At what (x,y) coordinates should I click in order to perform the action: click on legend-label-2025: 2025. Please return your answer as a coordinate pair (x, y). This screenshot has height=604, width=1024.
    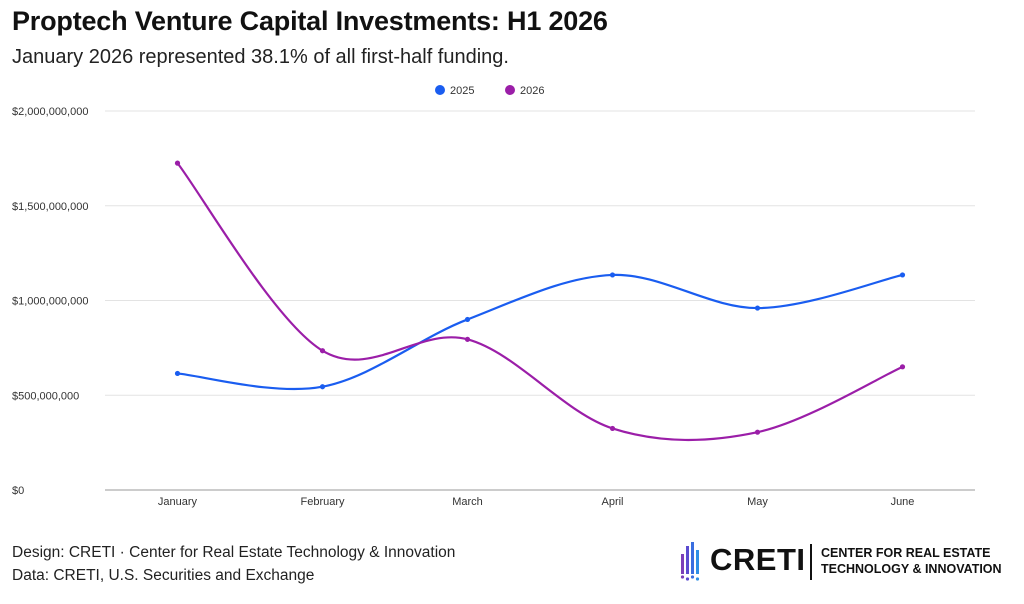
    Looking at the image, I should click on (462, 91).